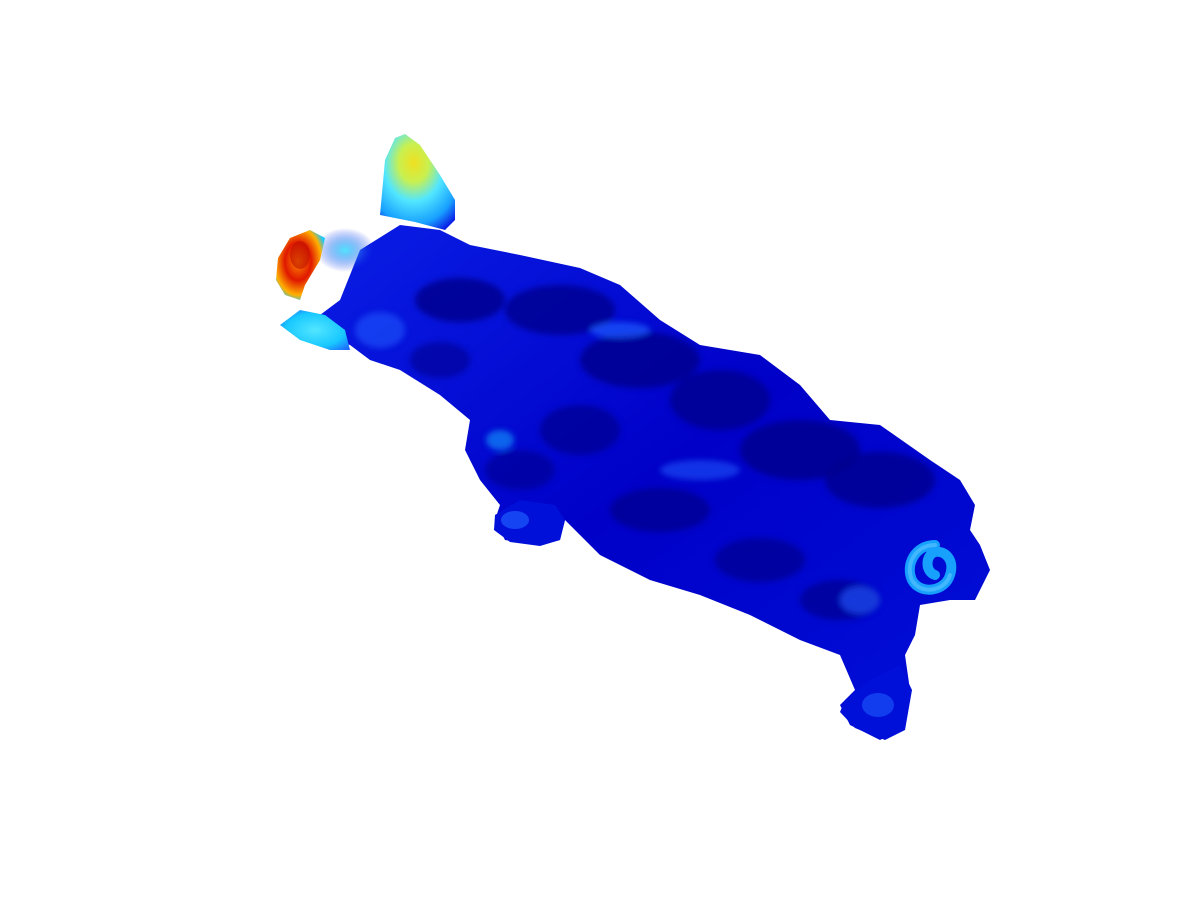 This screenshot has width=1200, height=900. Describe the element at coordinates (300, 265) in the screenshot. I see `snout` at that location.